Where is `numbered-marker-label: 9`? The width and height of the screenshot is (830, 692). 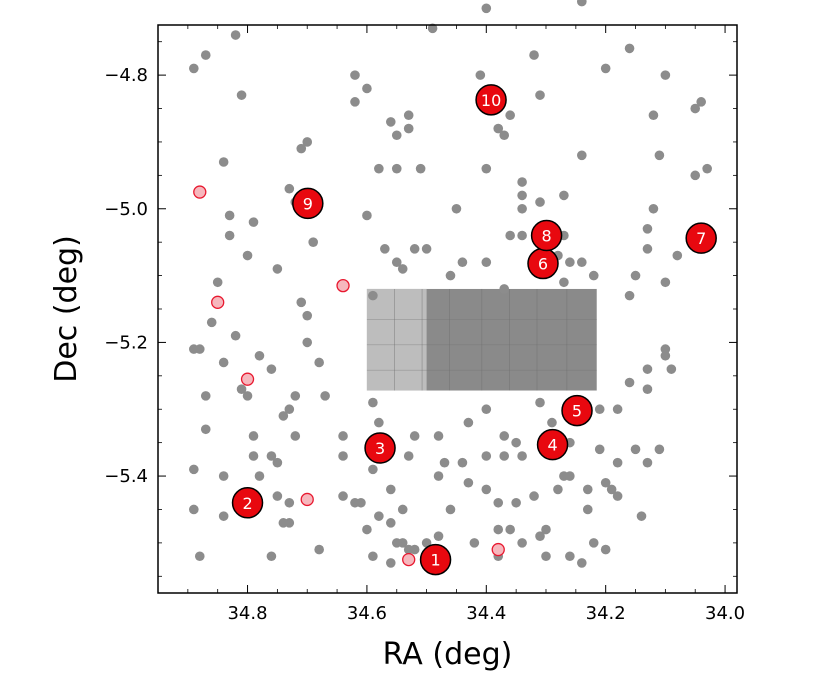
numbered-marker-label: 9 is located at coordinates (308, 203).